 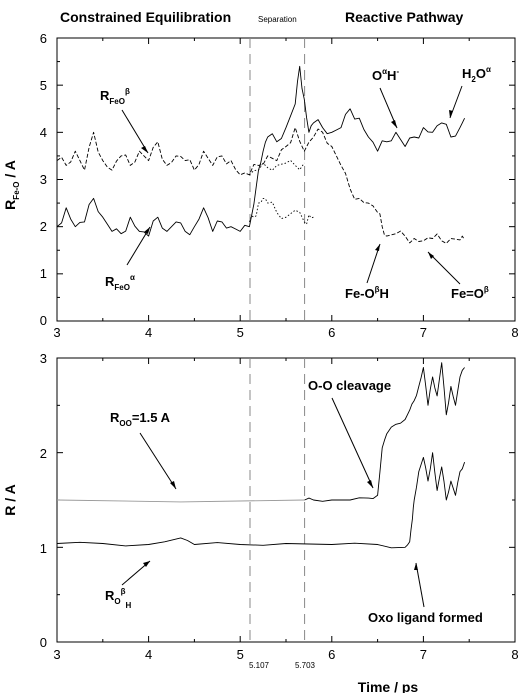 What do you see at coordinates (331, 654) in the screenshot?
I see `bottom-x-tick-label: 6` at bounding box center [331, 654].